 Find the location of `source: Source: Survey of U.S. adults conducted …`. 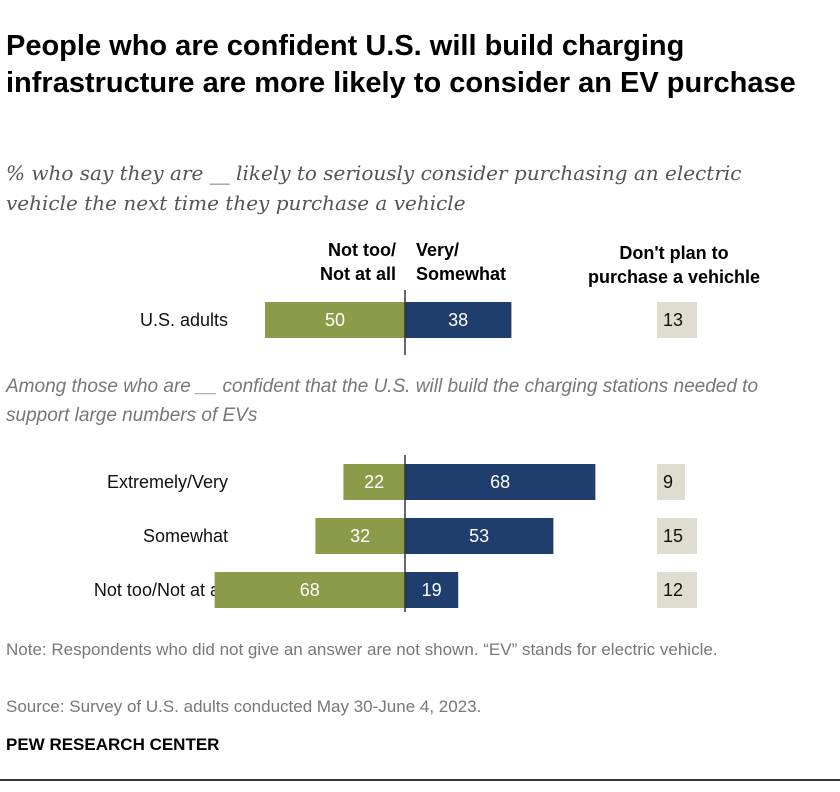

source: Source: Survey of U.S. adults conducted … is located at coordinates (244, 706).